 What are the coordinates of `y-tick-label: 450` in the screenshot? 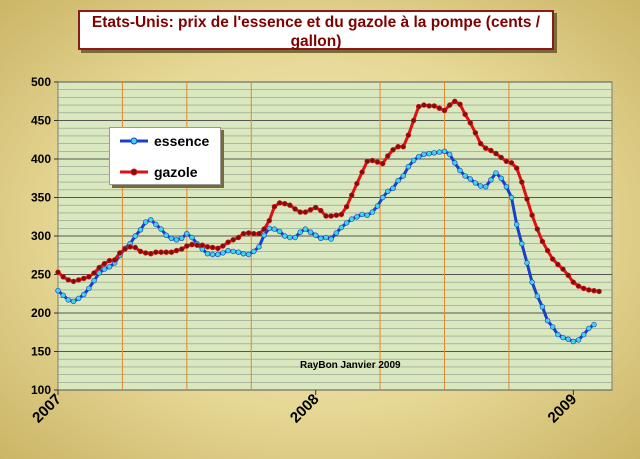 It's located at (41, 121).